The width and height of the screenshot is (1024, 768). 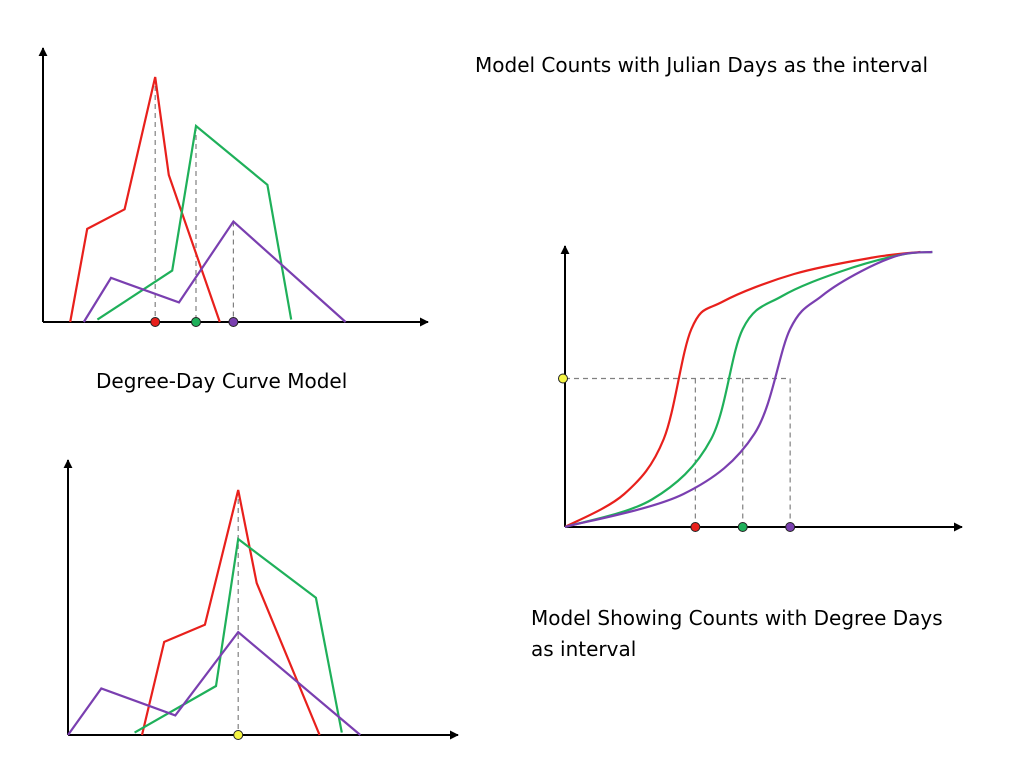 What do you see at coordinates (790, 527) in the screenshot?
I see `crossing-marker-purple` at bounding box center [790, 527].